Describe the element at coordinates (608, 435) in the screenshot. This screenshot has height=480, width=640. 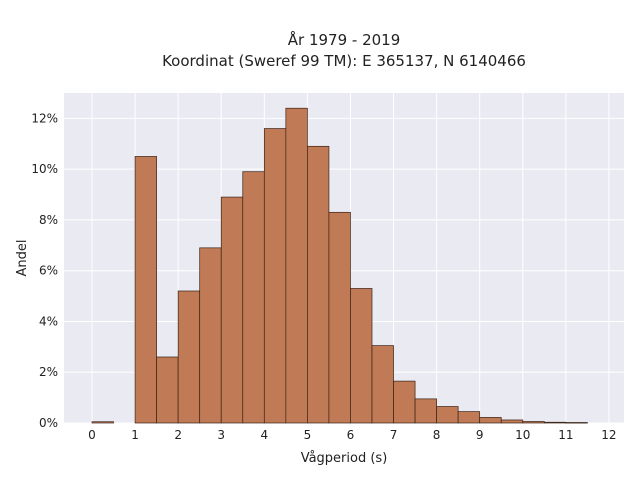
I see `x-tick-label: 12` at that location.